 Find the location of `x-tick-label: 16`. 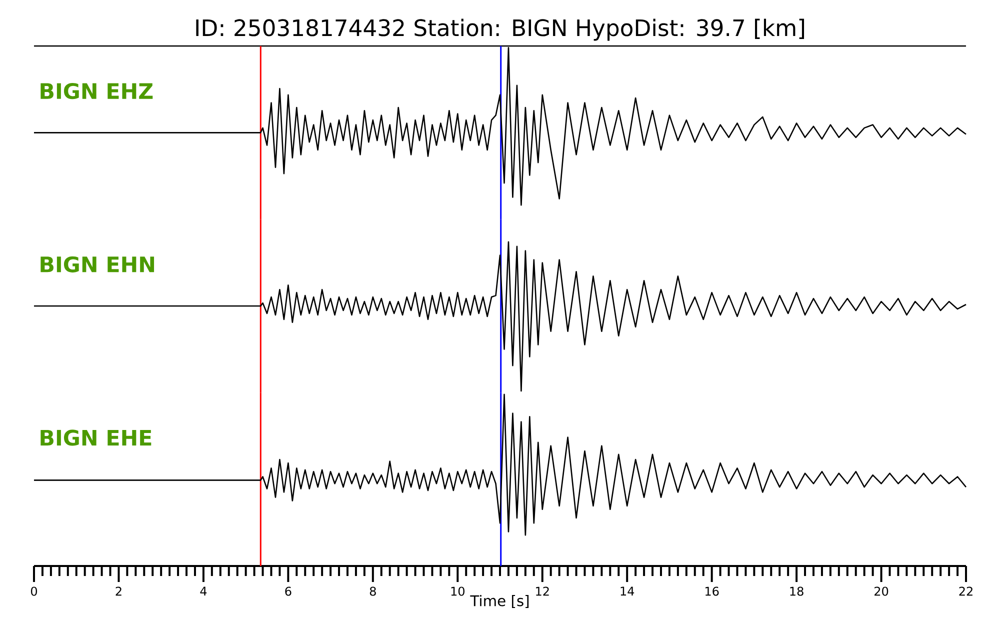

x-tick-label: 16 is located at coordinates (712, 591).